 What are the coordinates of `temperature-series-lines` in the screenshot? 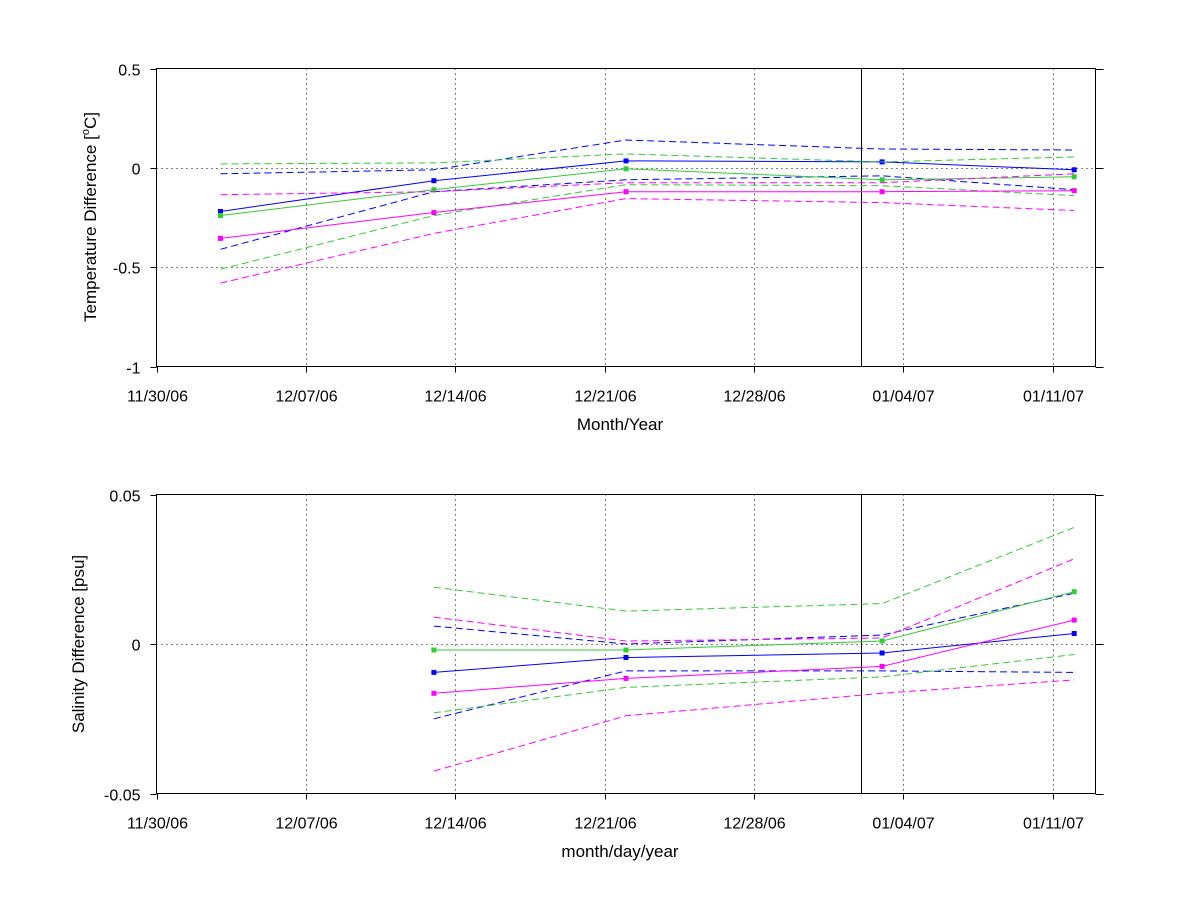 It's located at (647, 211).